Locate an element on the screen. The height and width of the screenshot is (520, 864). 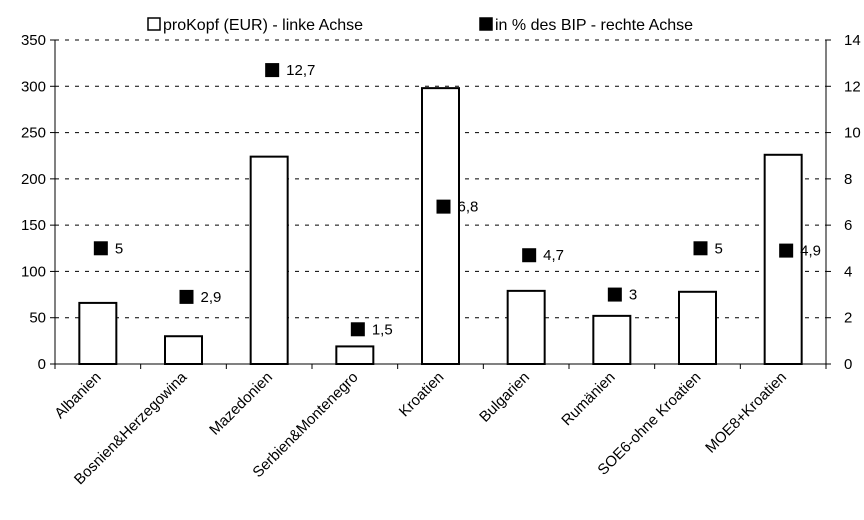
x-tick-label: Albanien is located at coordinates (77, 395).